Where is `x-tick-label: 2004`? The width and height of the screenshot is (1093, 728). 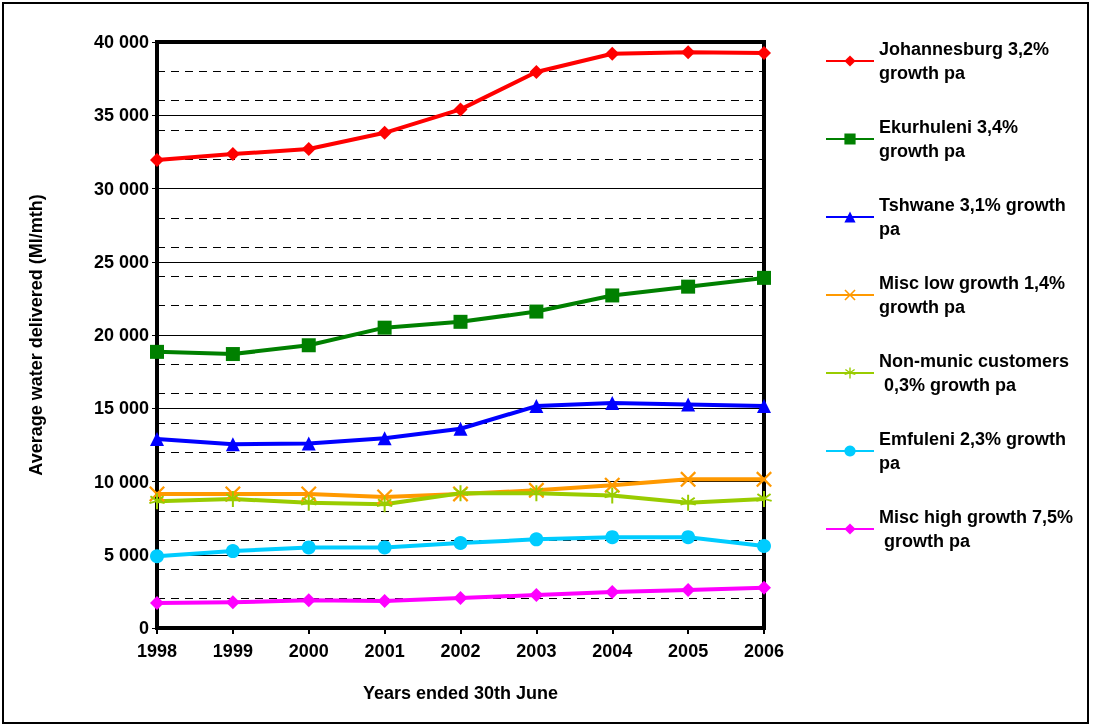 x-tick-label: 2004 is located at coordinates (612, 651).